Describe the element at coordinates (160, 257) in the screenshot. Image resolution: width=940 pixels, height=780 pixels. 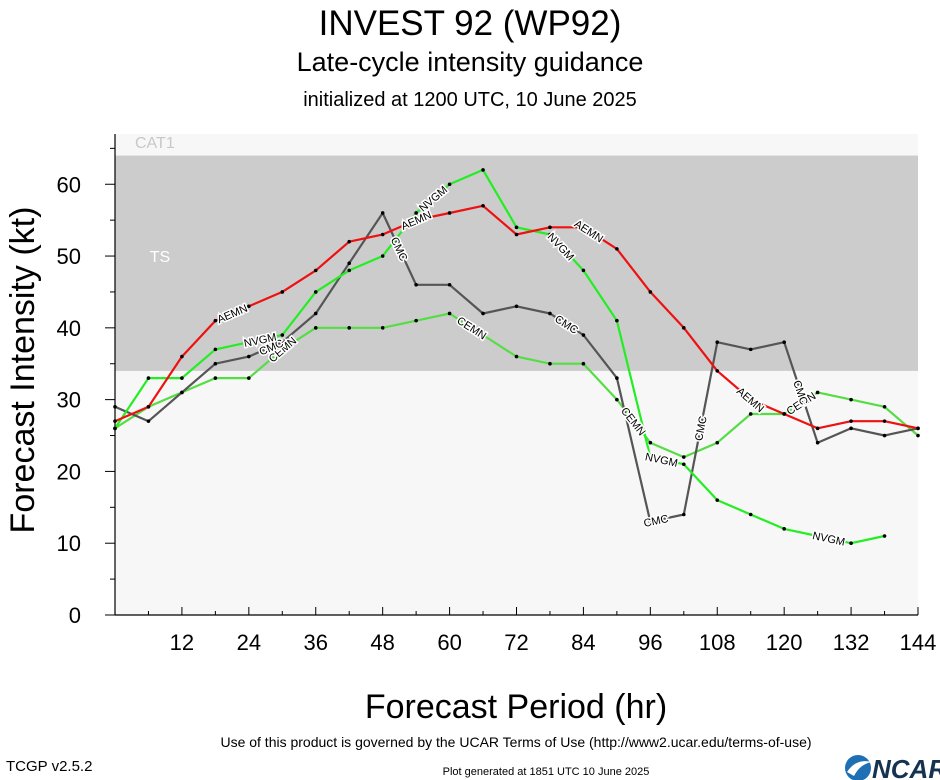
I see `band-label-ts: TS` at that location.